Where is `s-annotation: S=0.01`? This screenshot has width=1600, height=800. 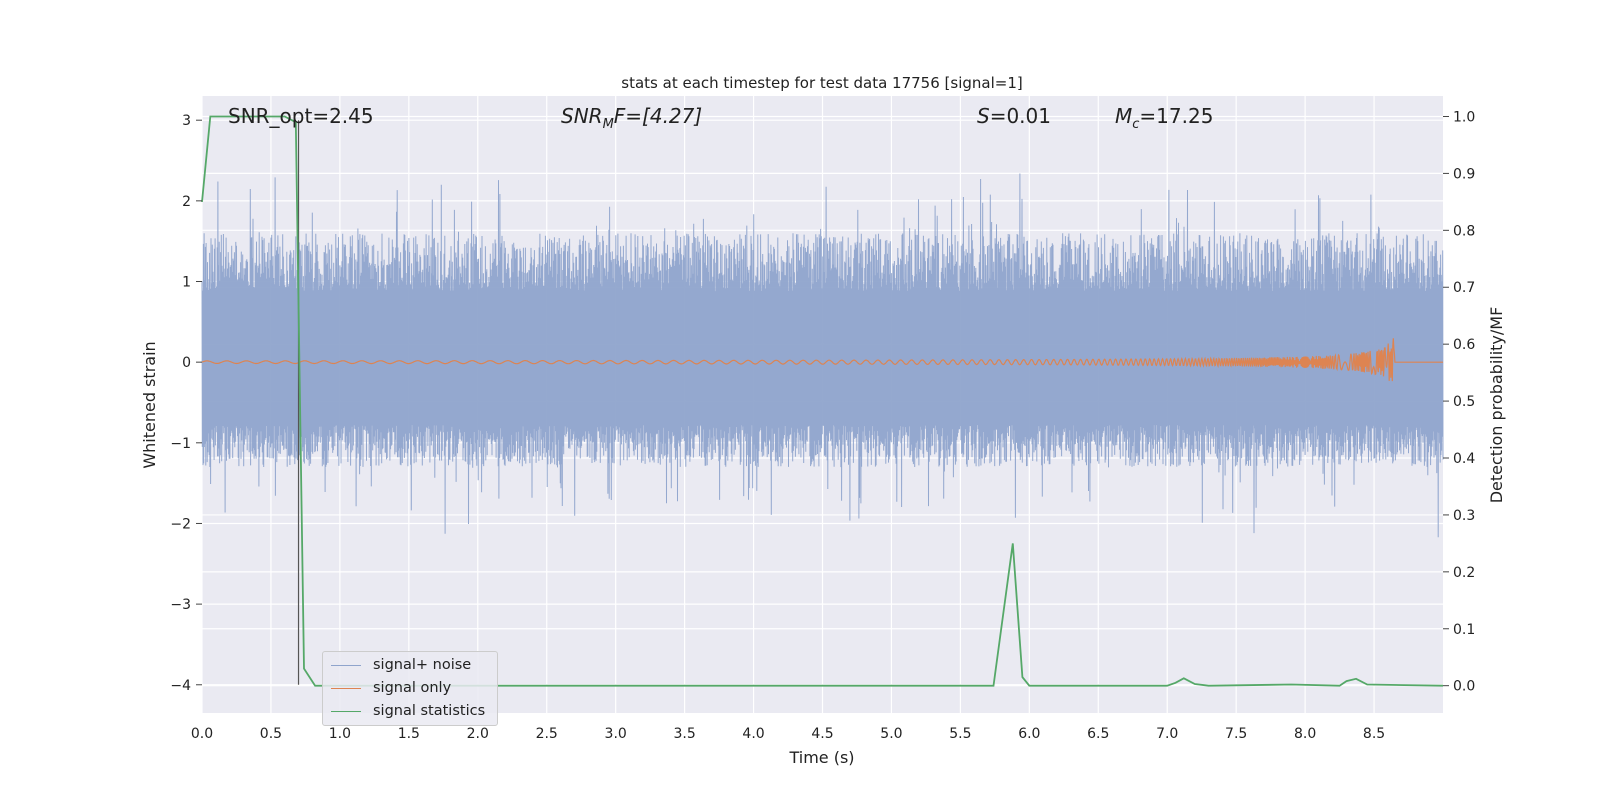 s-annotation: S=0.01 is located at coordinates (1014, 116).